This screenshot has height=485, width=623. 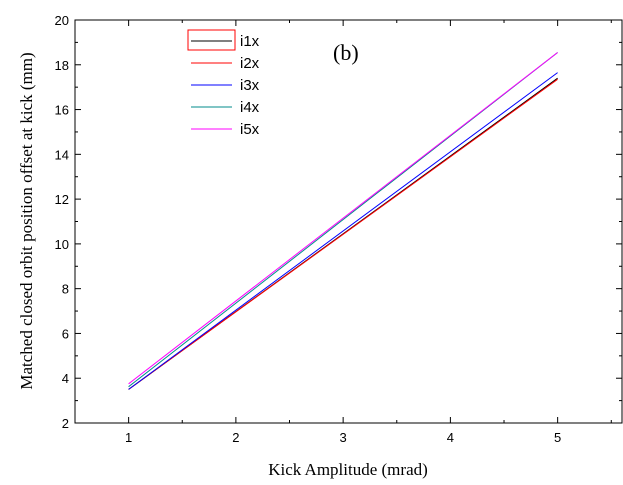 What do you see at coordinates (65, 289) in the screenshot?
I see `y-tick-label: 8` at bounding box center [65, 289].